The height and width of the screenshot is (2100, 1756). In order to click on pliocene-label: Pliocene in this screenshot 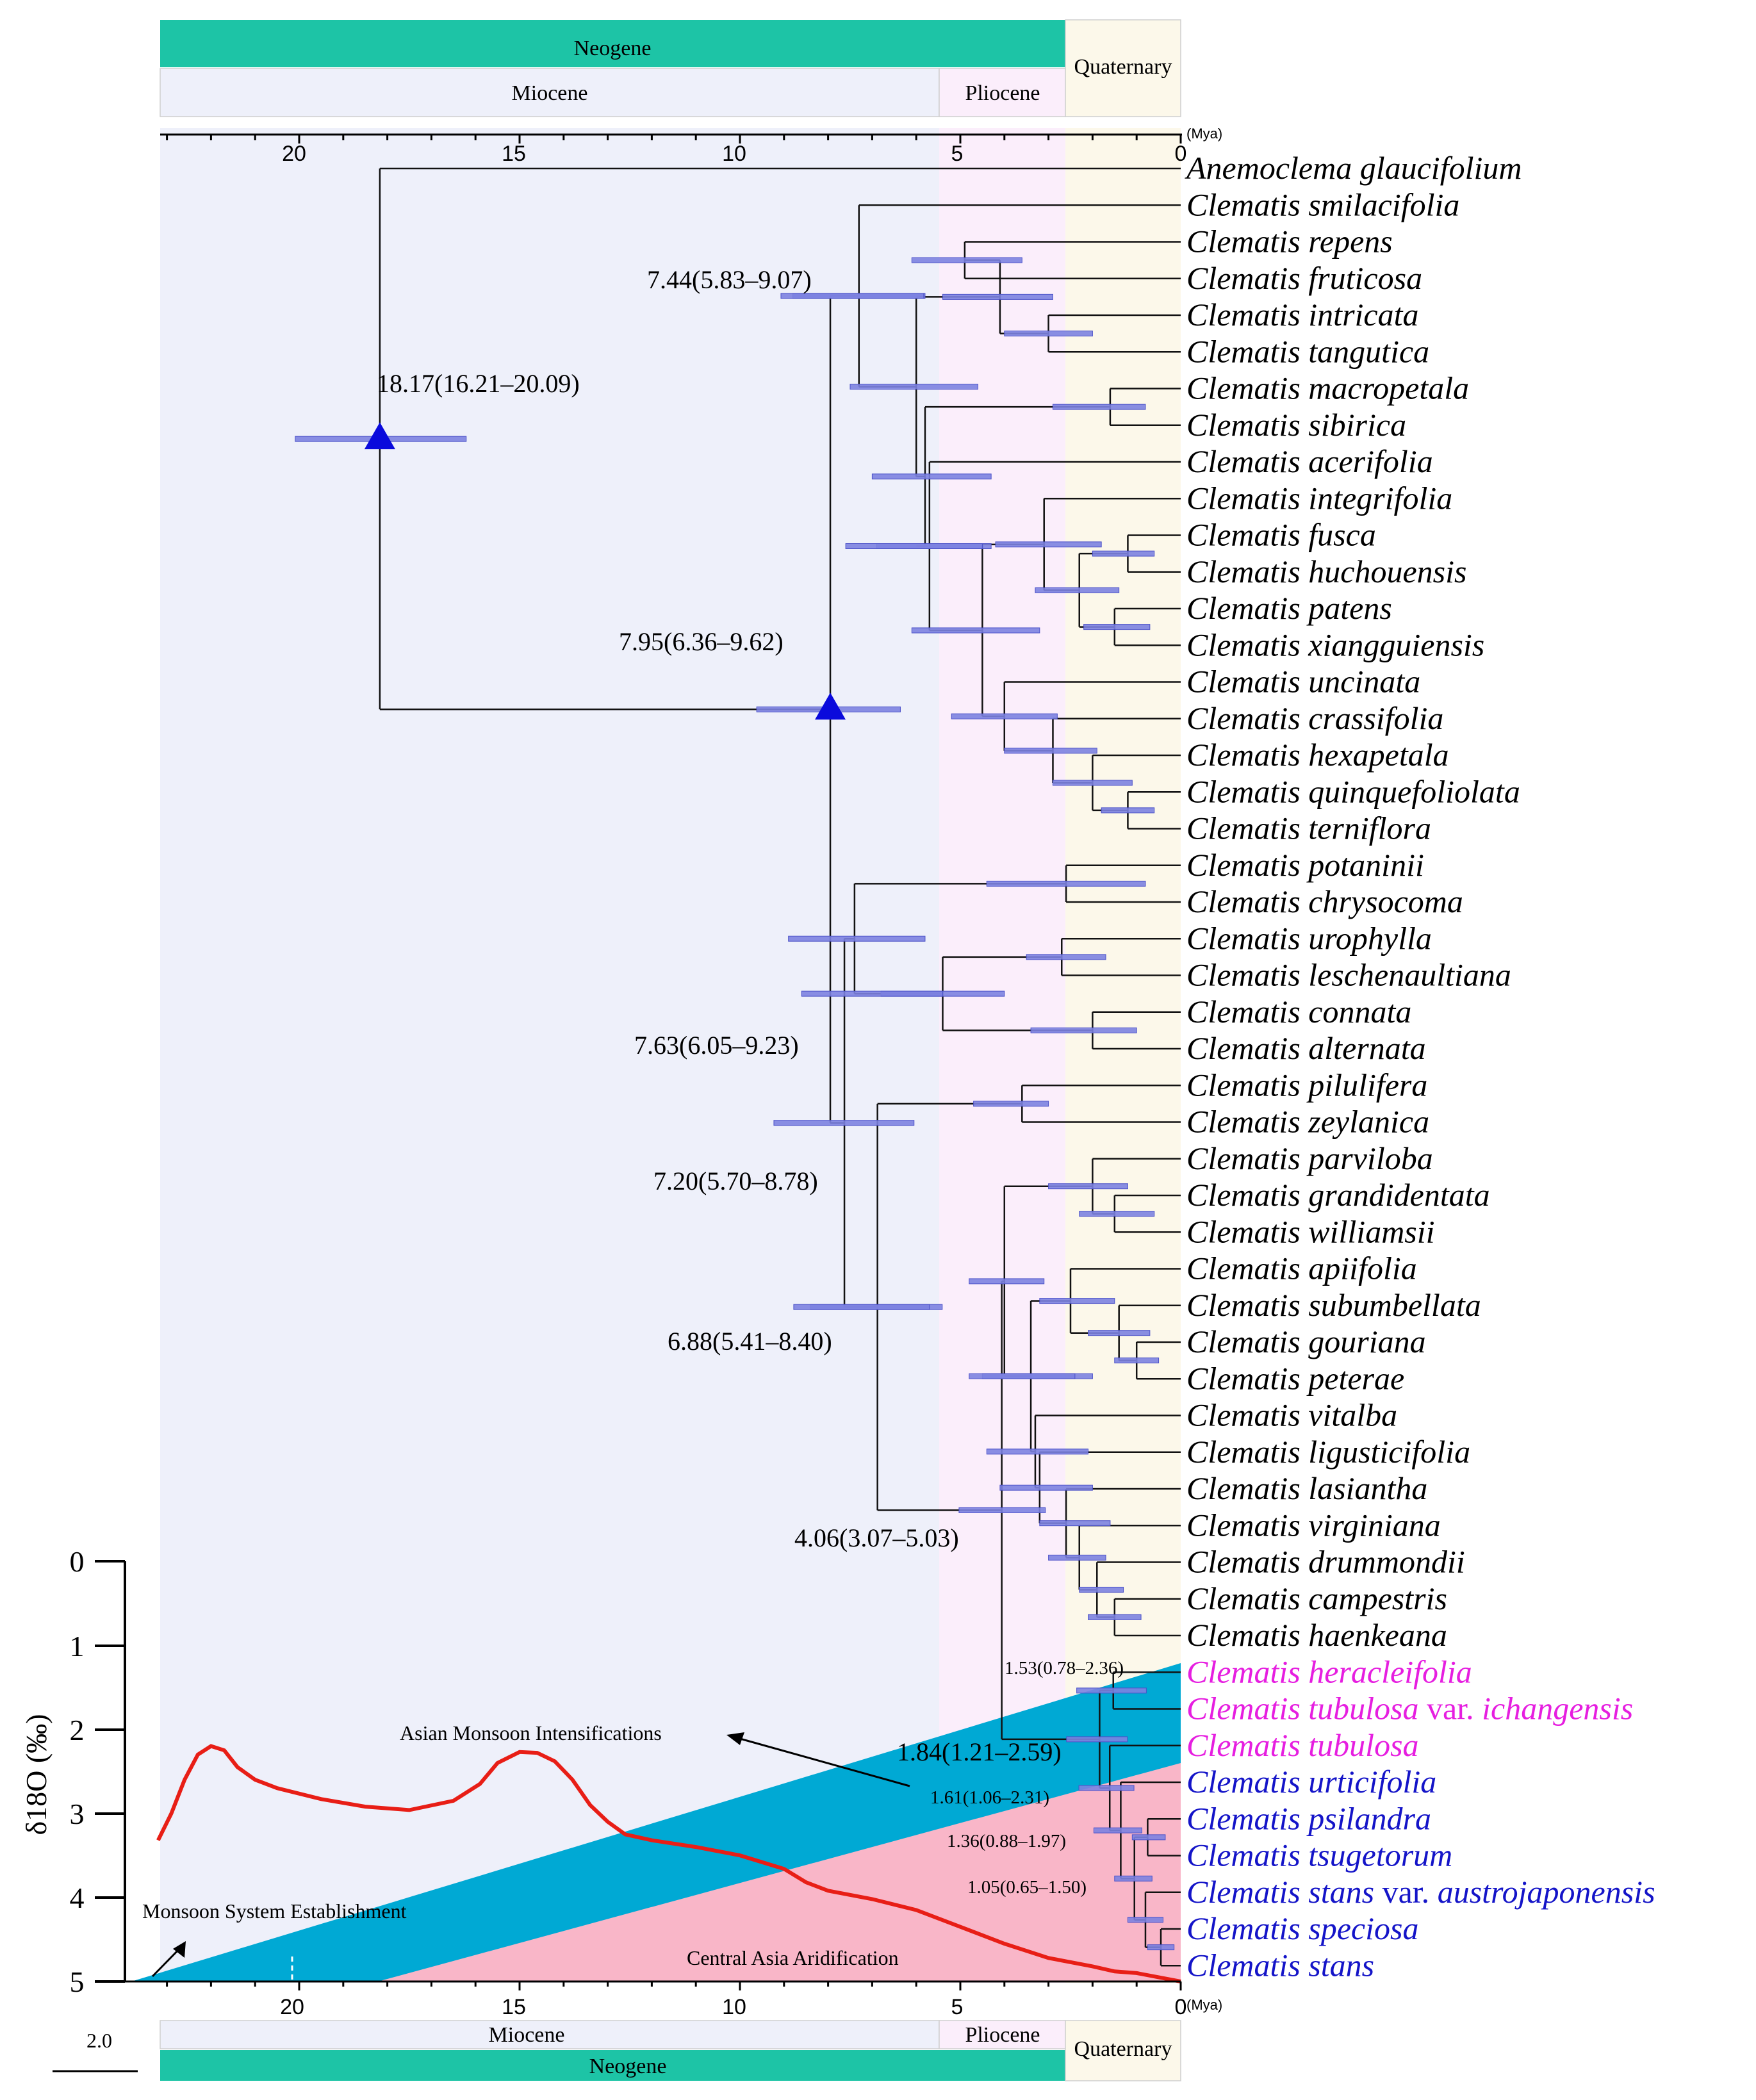, I will do `click(1002, 93)`.